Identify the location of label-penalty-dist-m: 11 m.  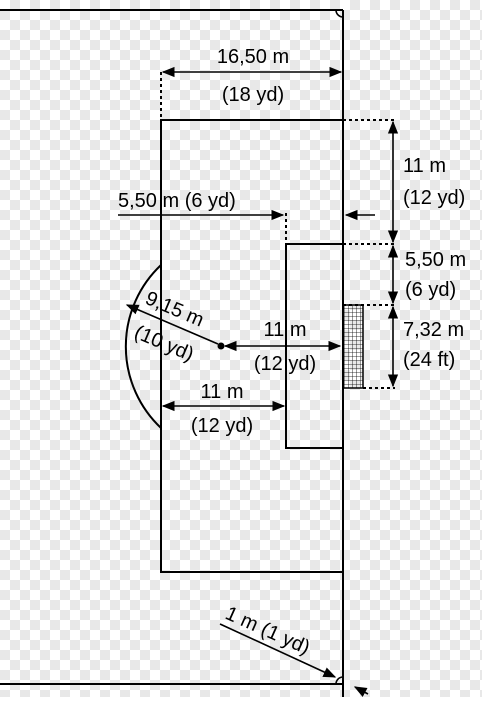
(222, 392).